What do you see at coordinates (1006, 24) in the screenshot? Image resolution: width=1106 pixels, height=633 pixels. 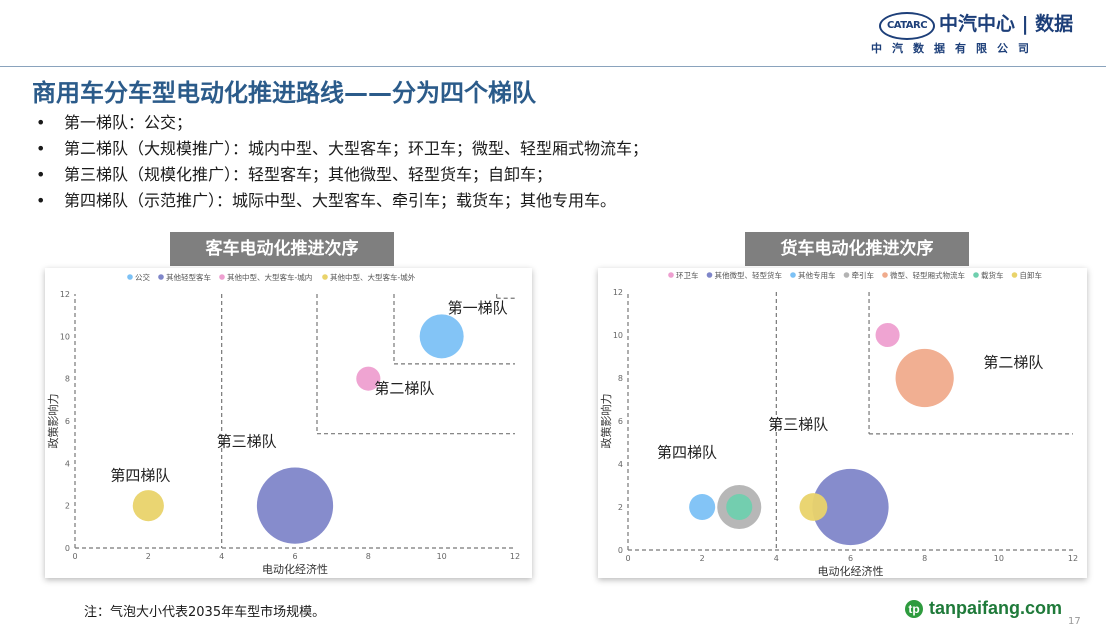 I see `logo-name: 中汽中心 | 数据` at bounding box center [1006, 24].